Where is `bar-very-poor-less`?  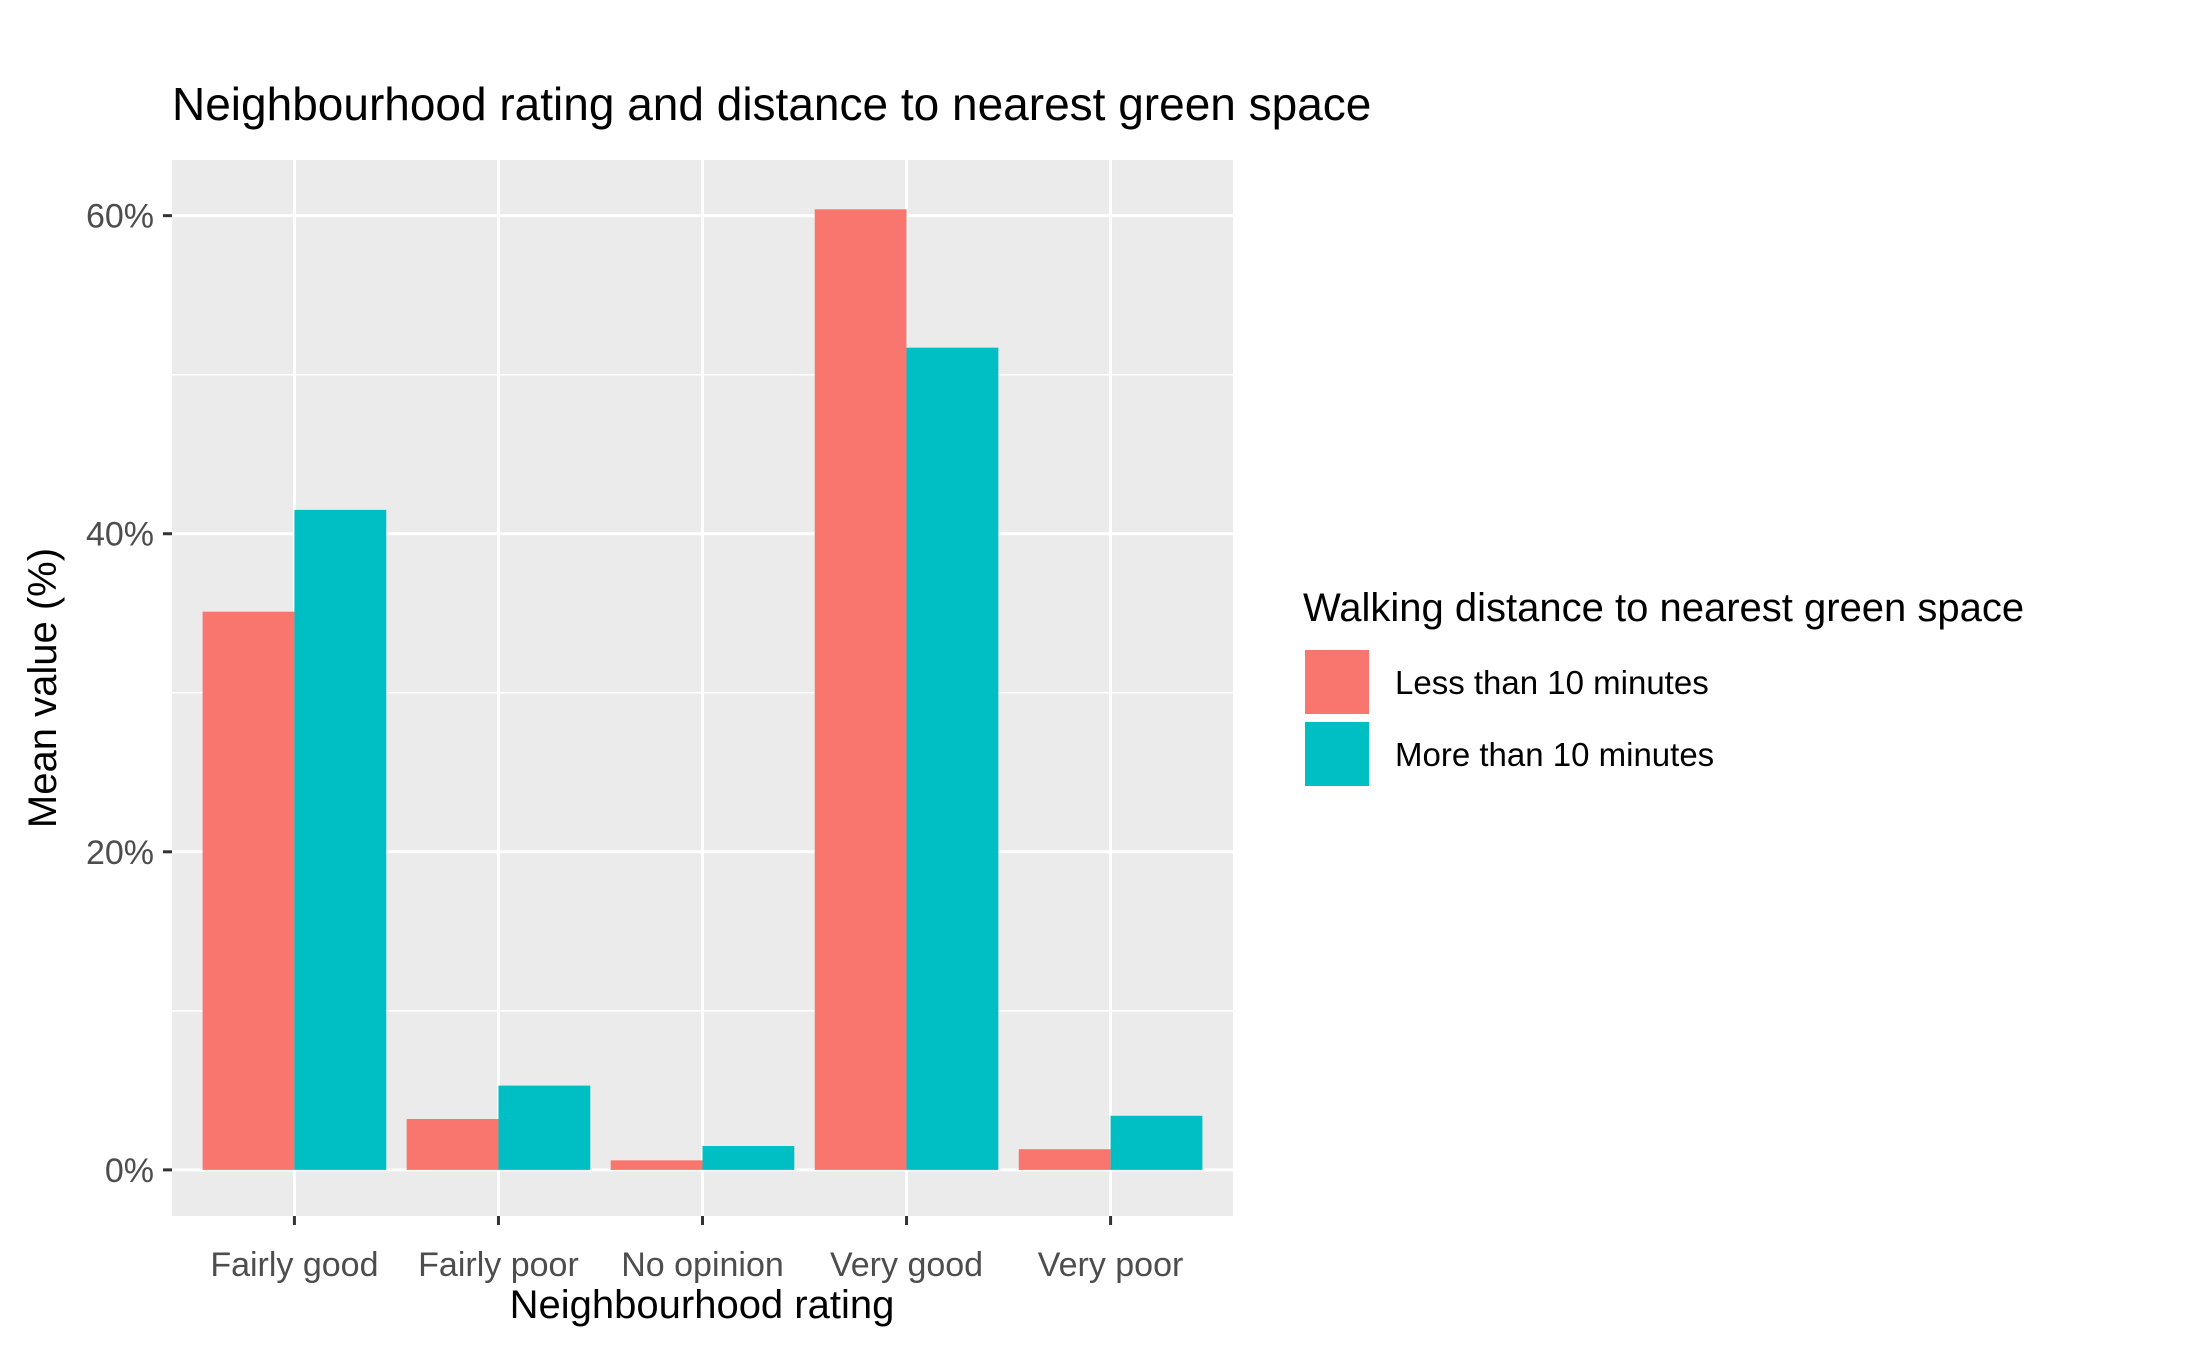 bar-very-poor-less is located at coordinates (1064, 1159).